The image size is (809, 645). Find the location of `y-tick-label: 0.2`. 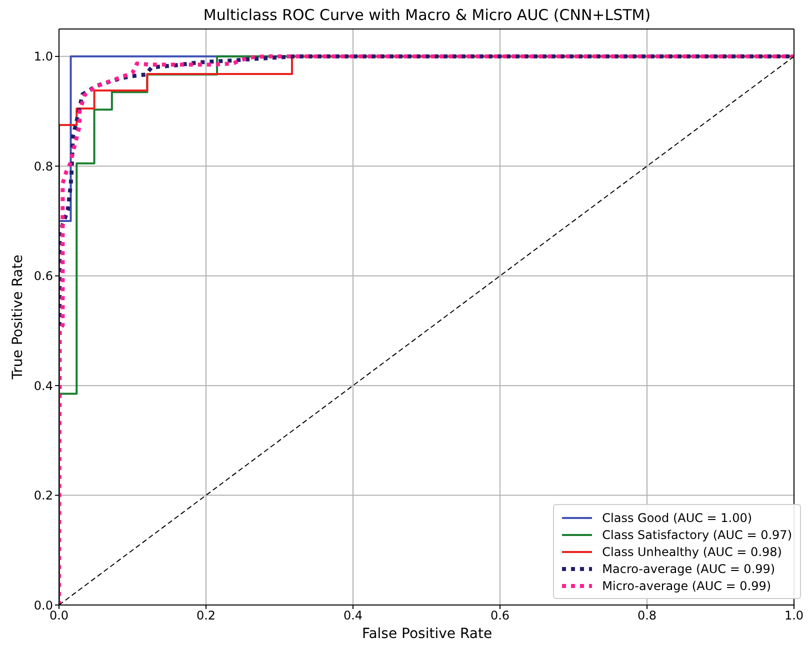

y-tick-label: 0.2 is located at coordinates (43, 495).